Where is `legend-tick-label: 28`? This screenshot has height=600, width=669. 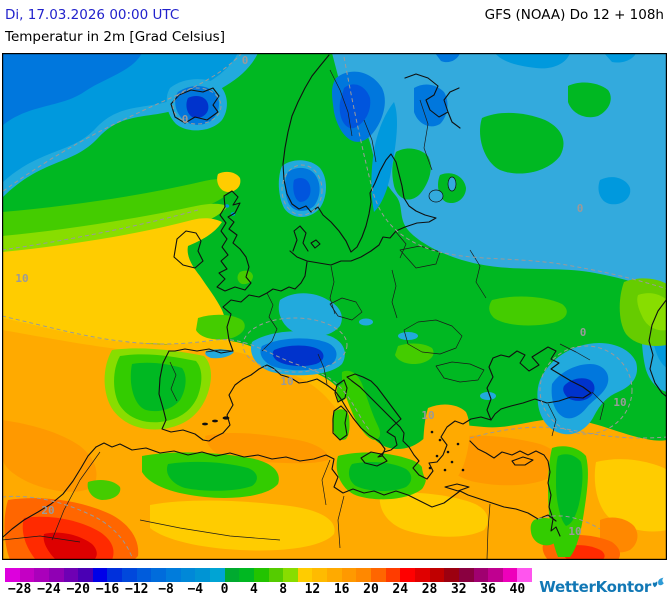
legend-tick-label: 28 is located at coordinates (429, 589).